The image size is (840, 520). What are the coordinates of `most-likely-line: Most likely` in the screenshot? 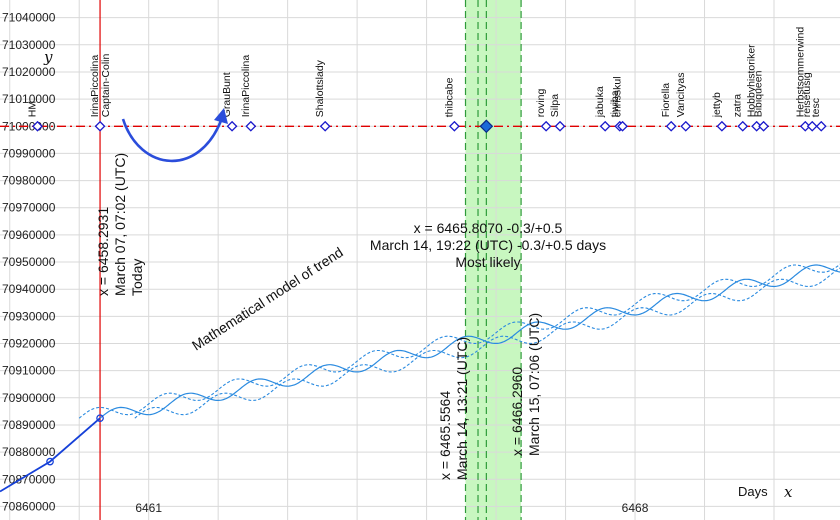 It's located at (487, 262).